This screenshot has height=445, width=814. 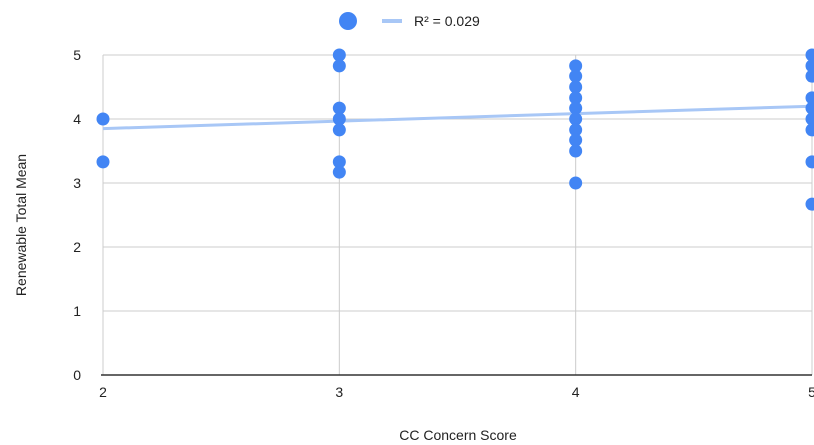 What do you see at coordinates (458, 435) in the screenshot?
I see `x-axis-title: CC Concern Score` at bounding box center [458, 435].